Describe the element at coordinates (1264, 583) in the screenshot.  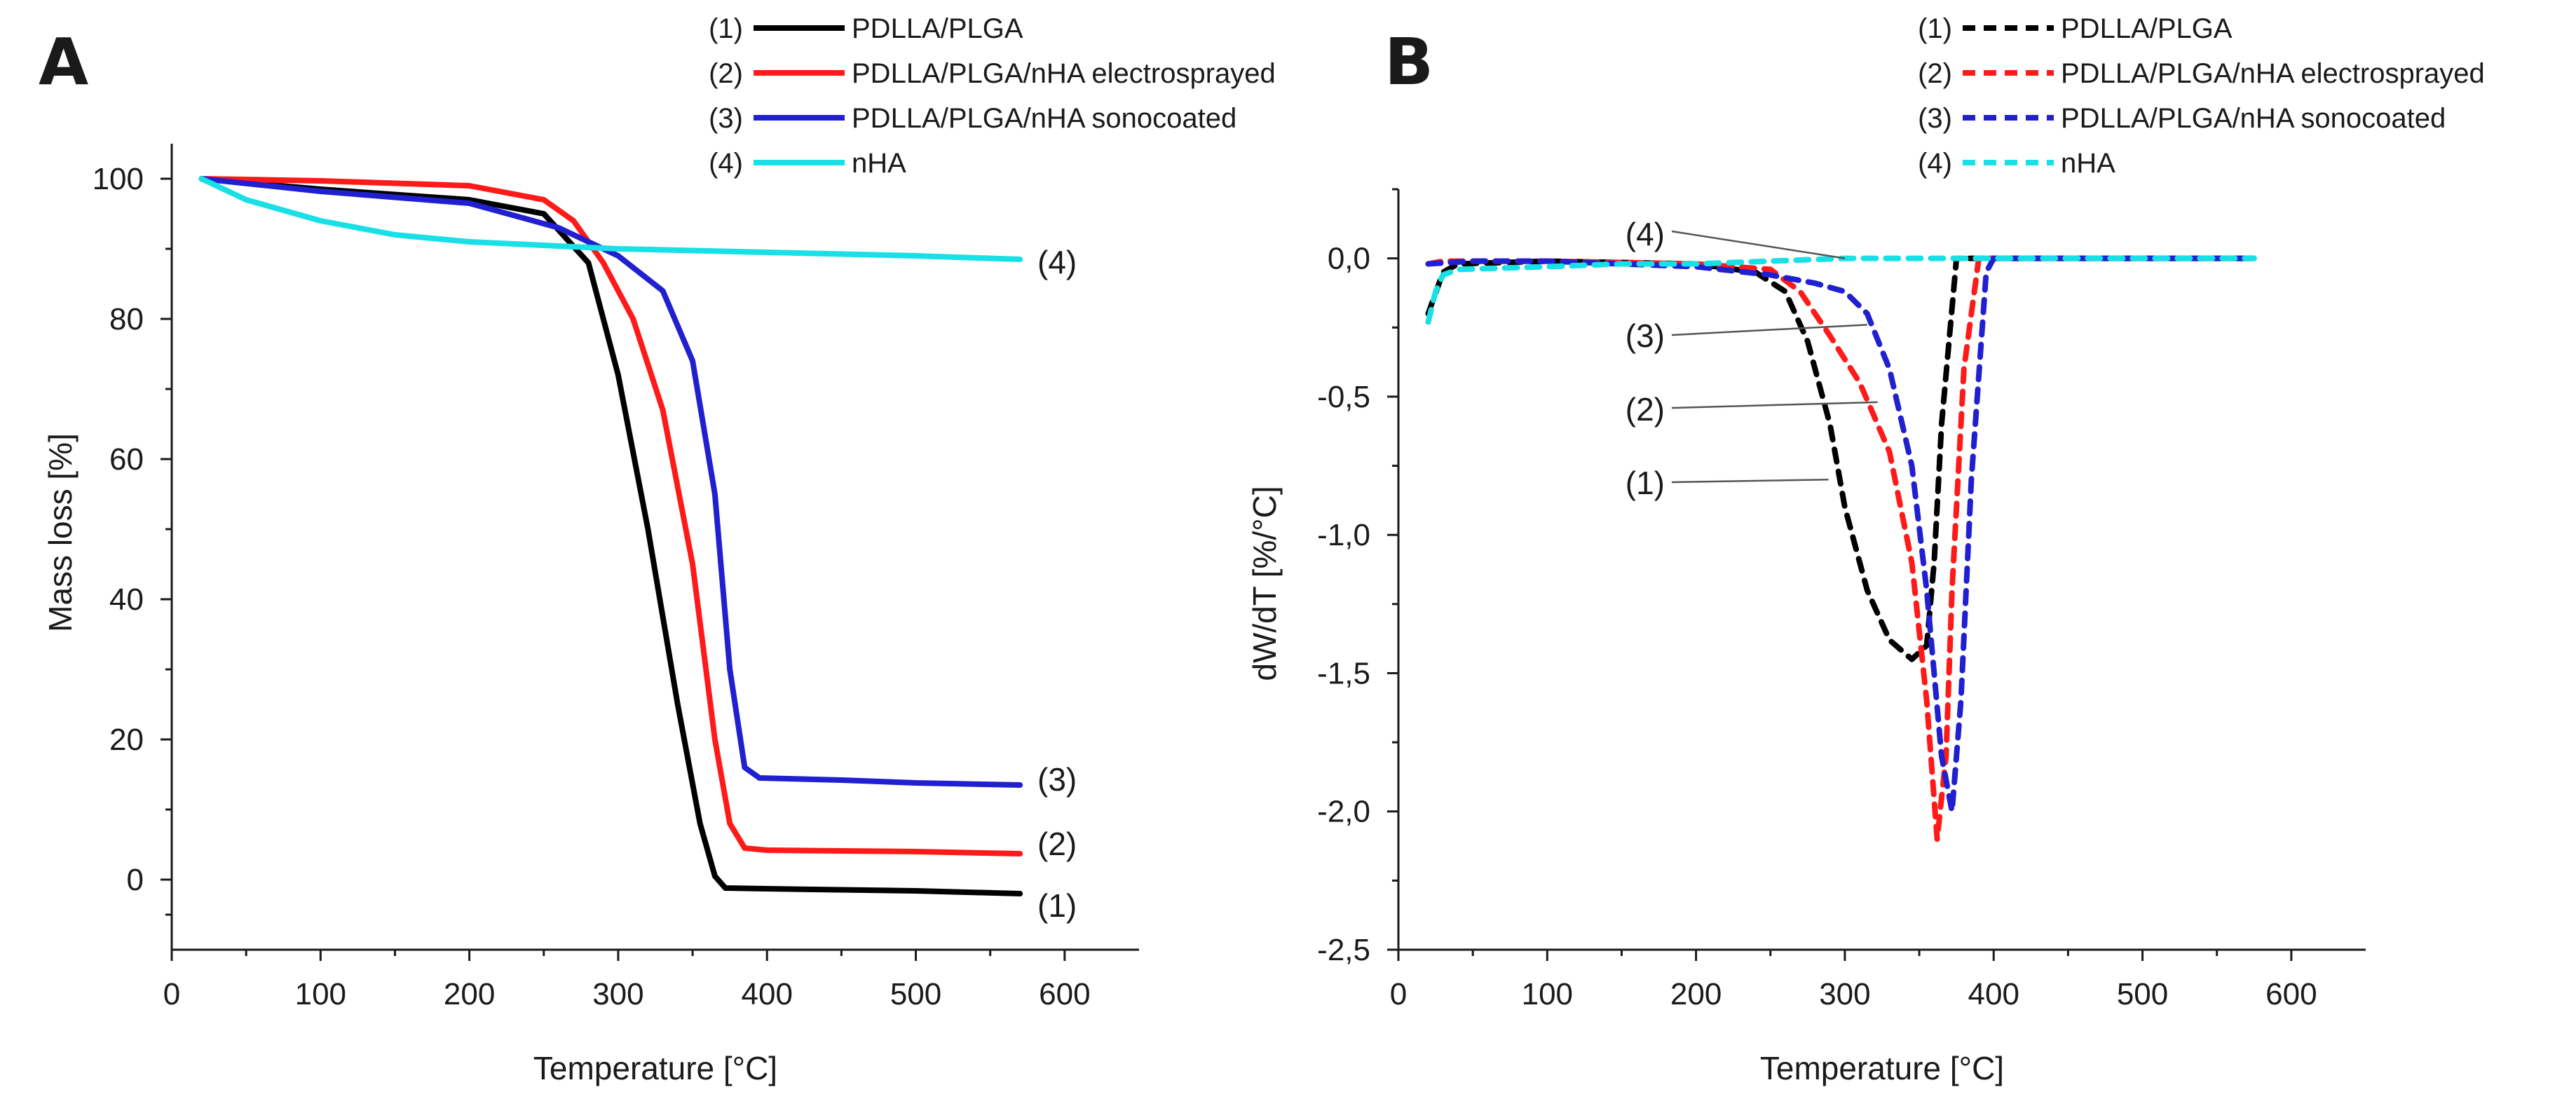
I see `y-axis-title: dW/dT [%/°C]` at that location.